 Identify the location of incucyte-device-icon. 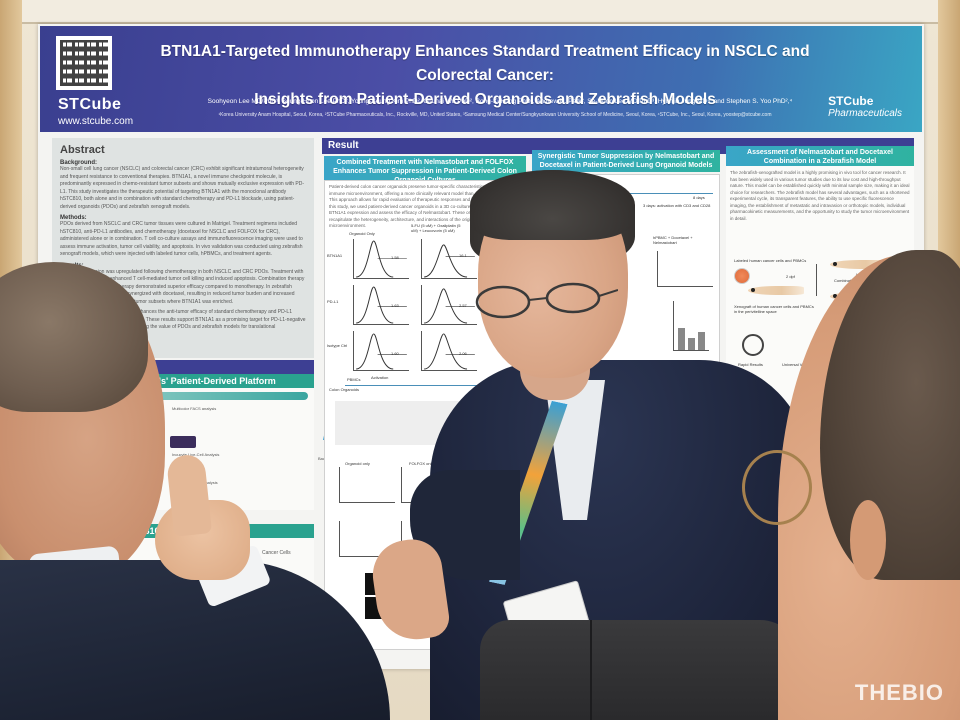
(183, 442).